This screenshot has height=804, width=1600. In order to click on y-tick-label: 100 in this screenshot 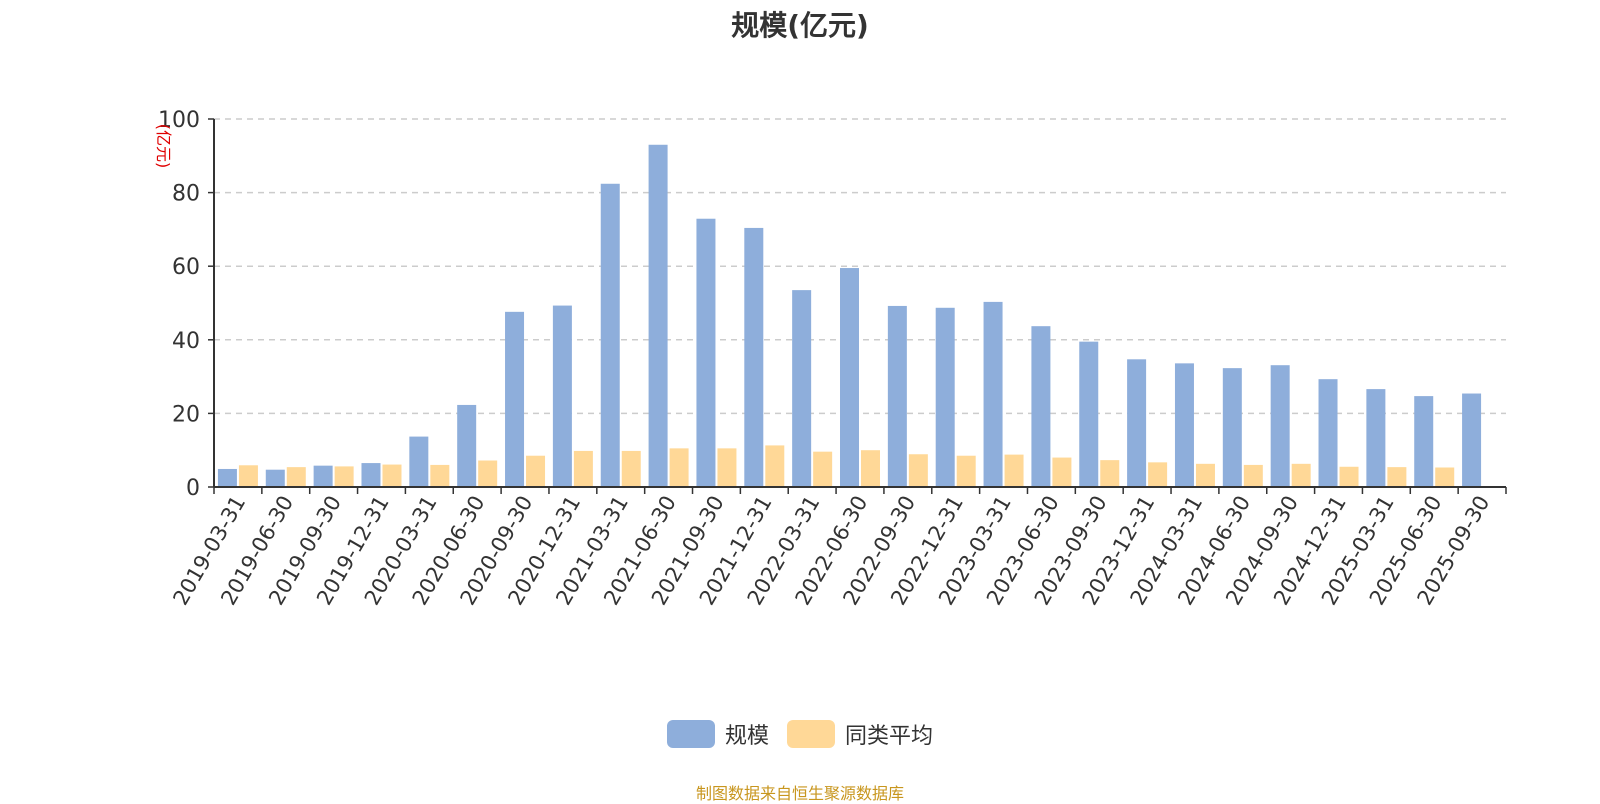, I will do `click(179, 120)`.